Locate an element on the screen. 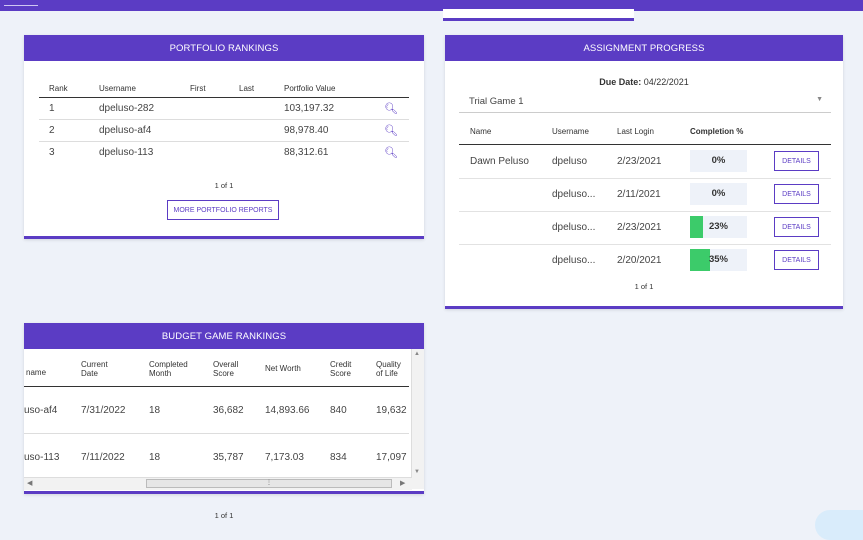  value-cell: 103,197.32 is located at coordinates (334, 108).